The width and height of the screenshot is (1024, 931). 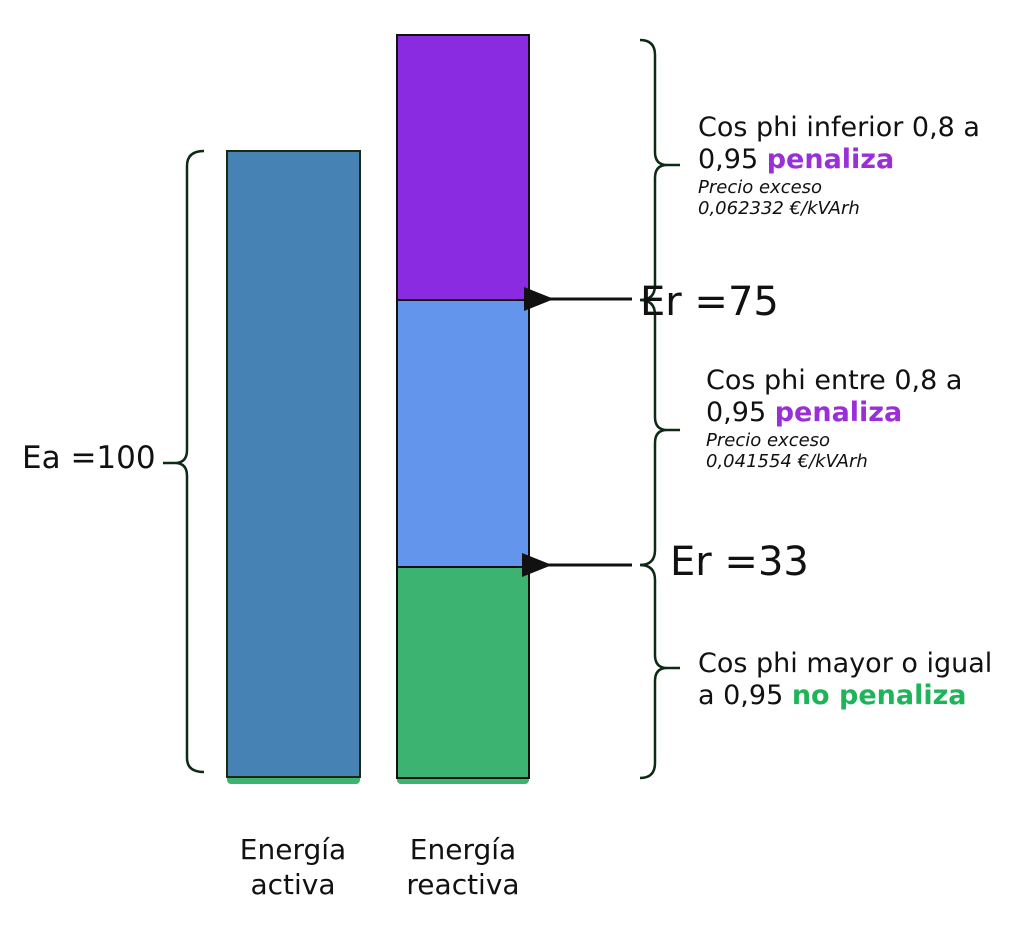 What do you see at coordinates (463, 867) in the screenshot?
I see `reactive-bar-label: Energía reactiva` at bounding box center [463, 867].